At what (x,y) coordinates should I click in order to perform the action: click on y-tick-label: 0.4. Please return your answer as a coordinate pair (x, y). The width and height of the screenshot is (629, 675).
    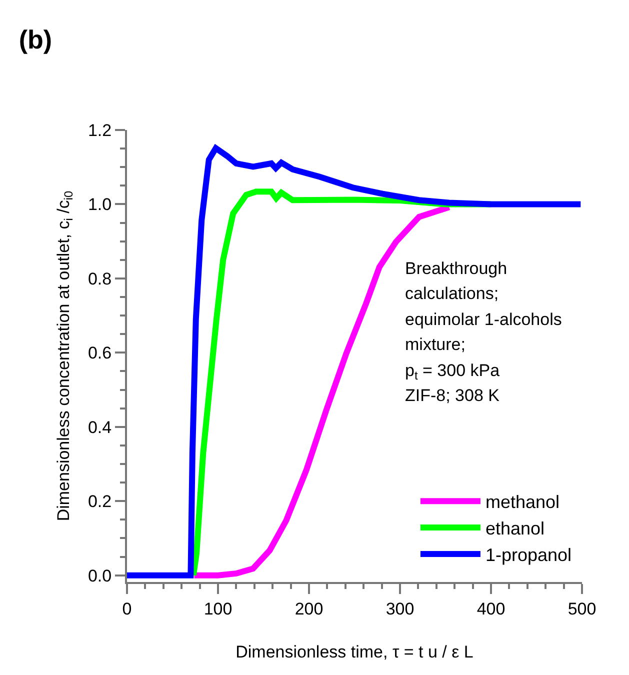
    Looking at the image, I should click on (100, 427).